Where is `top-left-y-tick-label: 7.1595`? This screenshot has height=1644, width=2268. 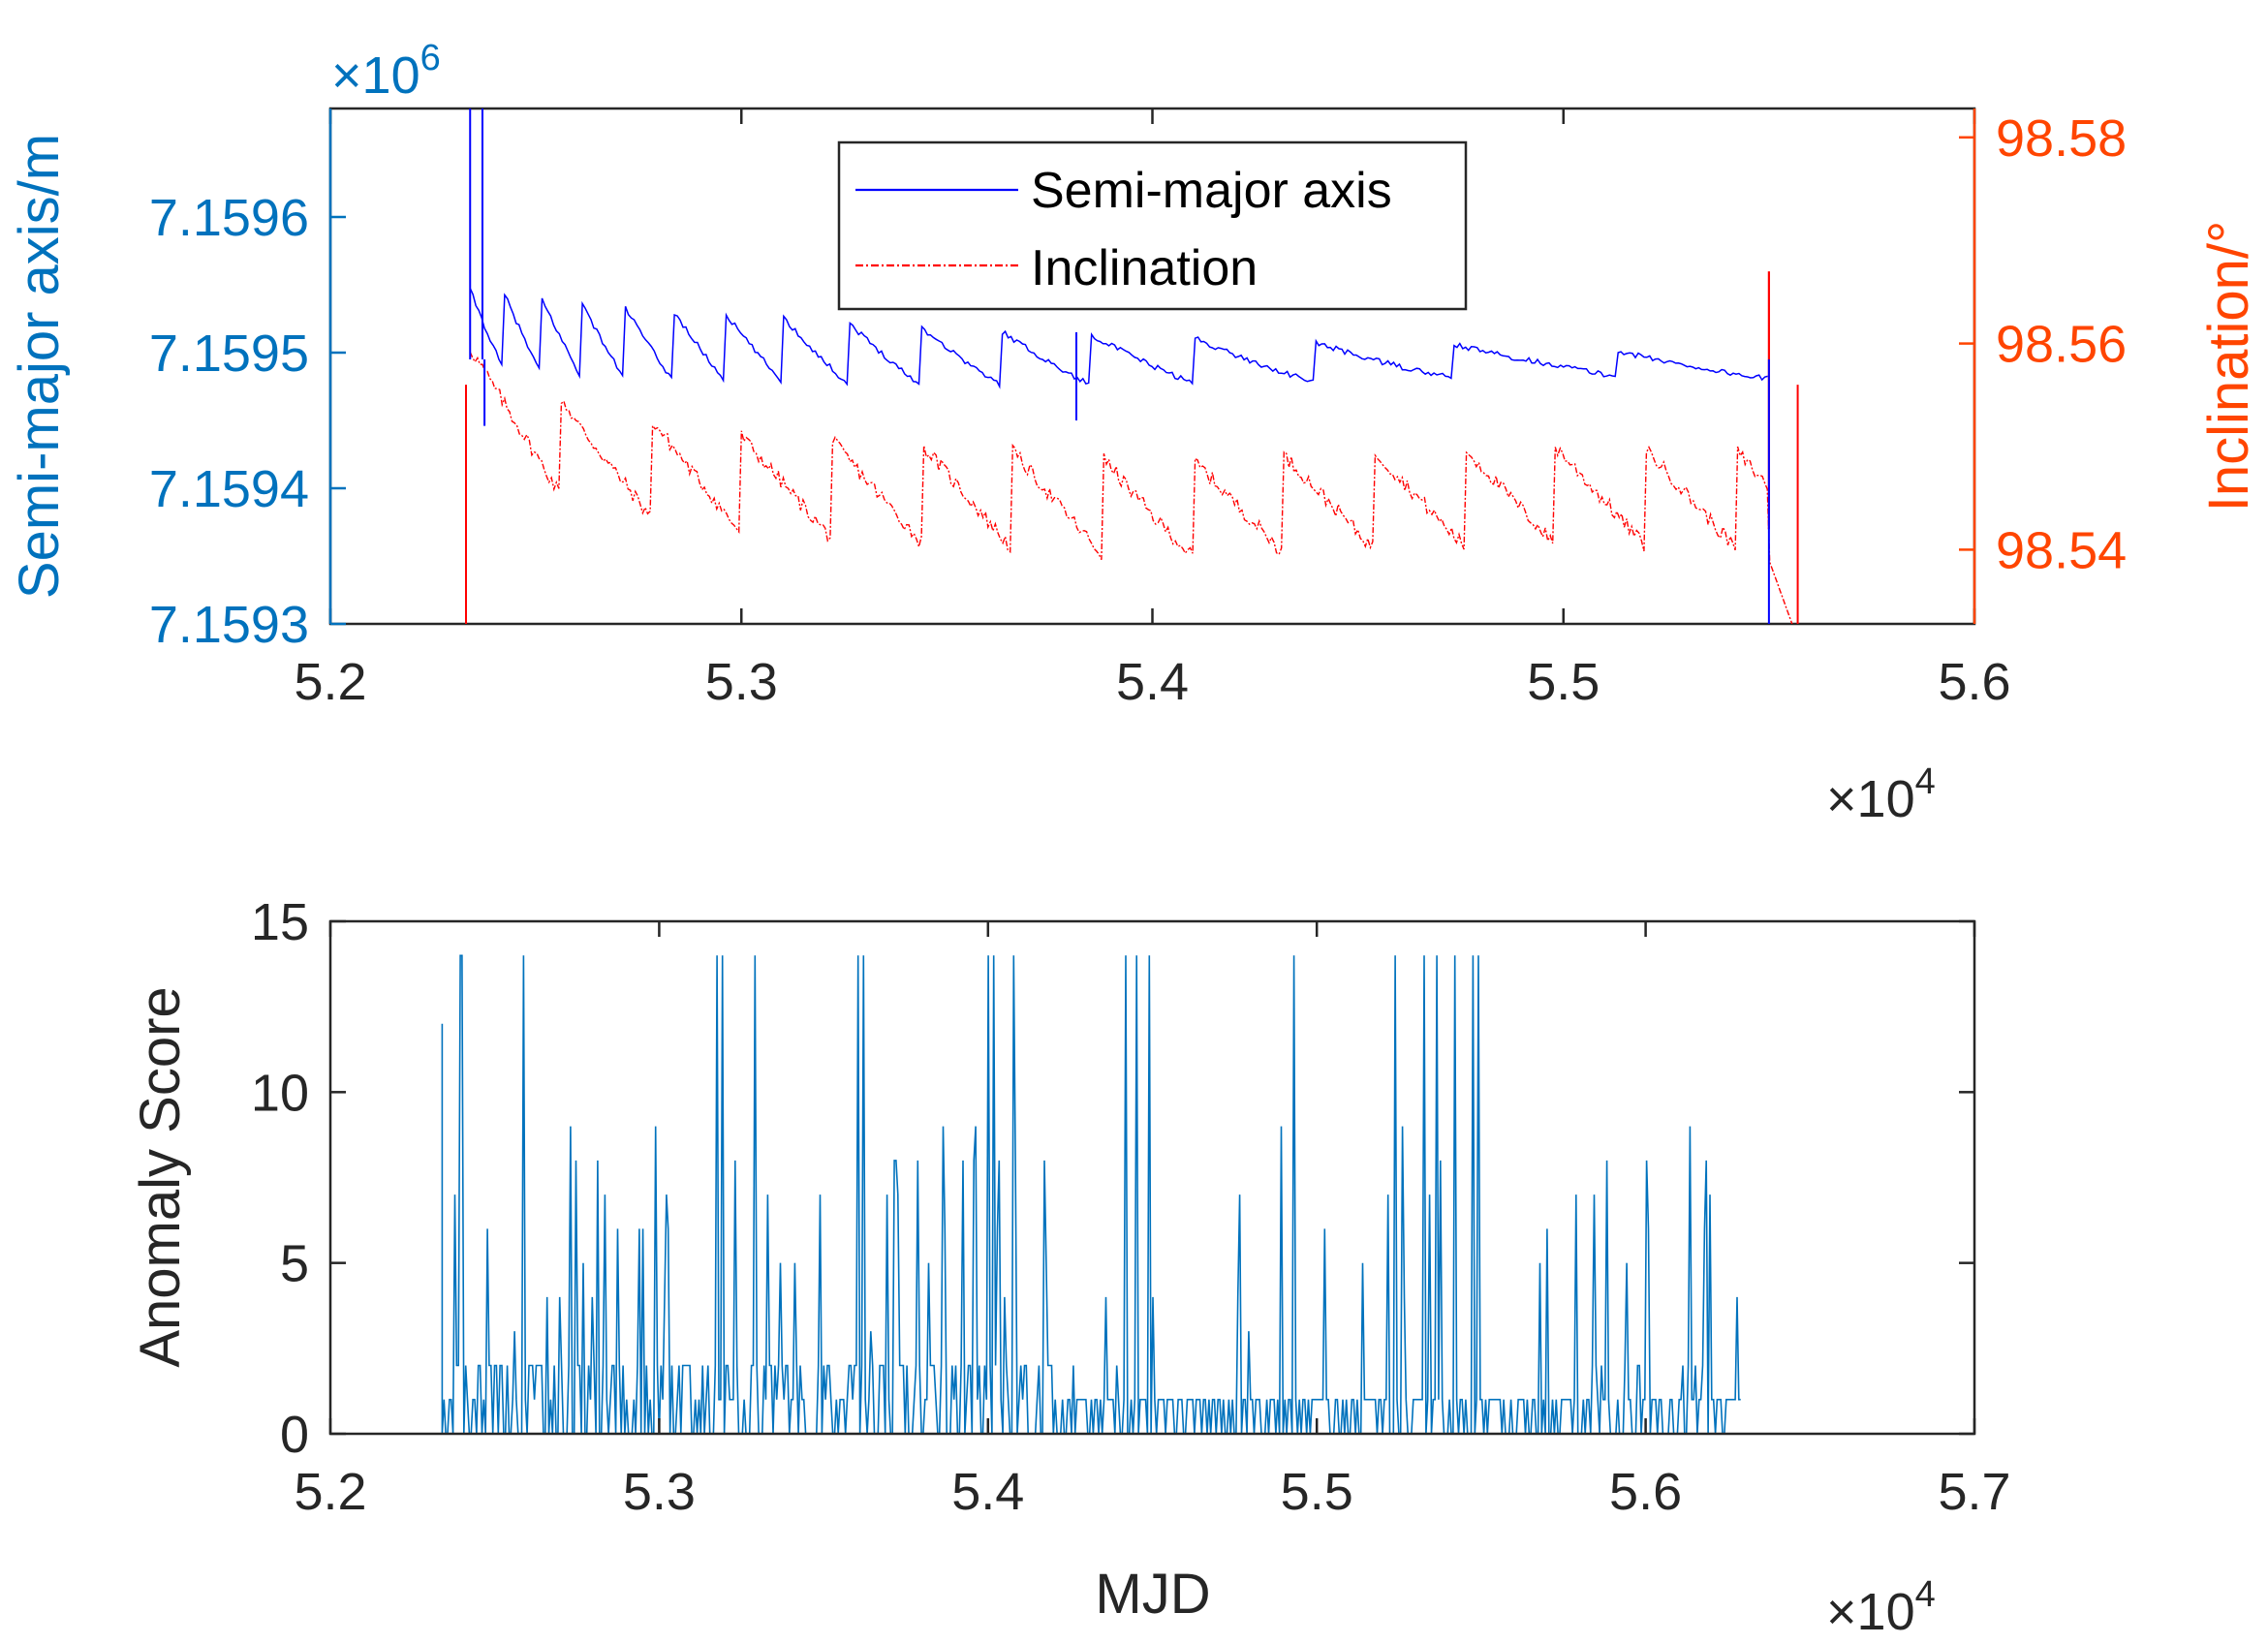
top-left-y-tick-label: 7.1595 is located at coordinates (229, 354).